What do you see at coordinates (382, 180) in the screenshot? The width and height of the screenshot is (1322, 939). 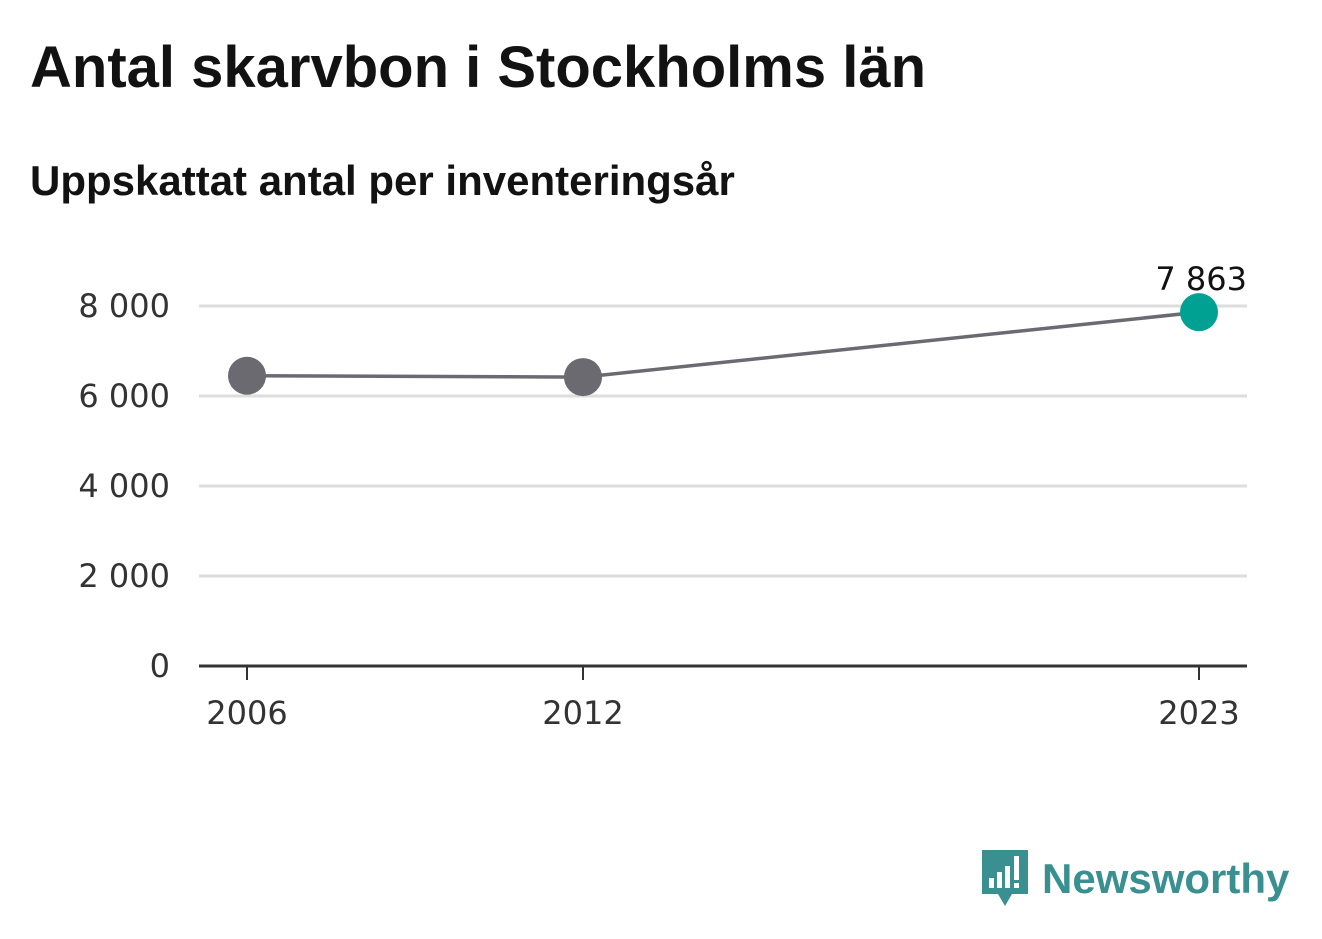 I see `chart-subtitle: Uppskattat antal per inventeringsår` at bounding box center [382, 180].